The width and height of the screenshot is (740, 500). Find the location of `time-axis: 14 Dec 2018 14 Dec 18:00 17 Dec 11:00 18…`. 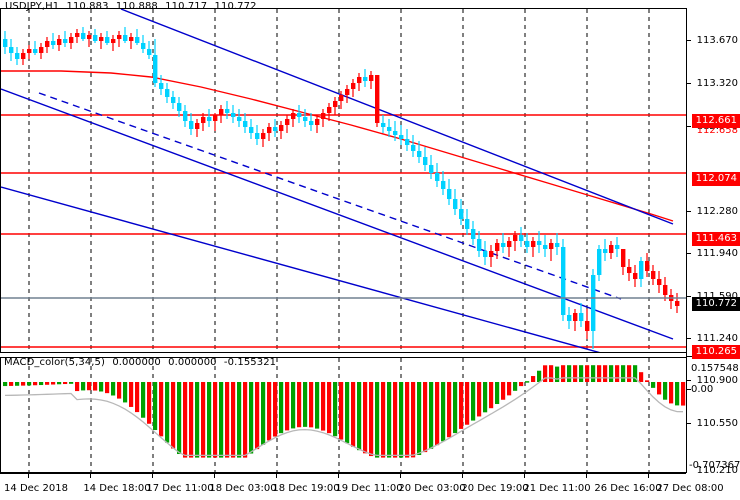

time-axis: 14 Dec 2018 14 Dec 18:00 17 Dec 11:00 18… is located at coordinates (362, 486).